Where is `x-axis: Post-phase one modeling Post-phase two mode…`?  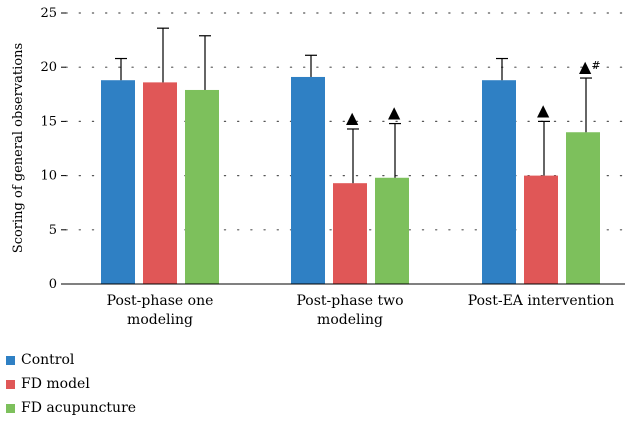
x-axis: Post-phase one modeling Post-phase two mode… is located at coordinates (345, 305).